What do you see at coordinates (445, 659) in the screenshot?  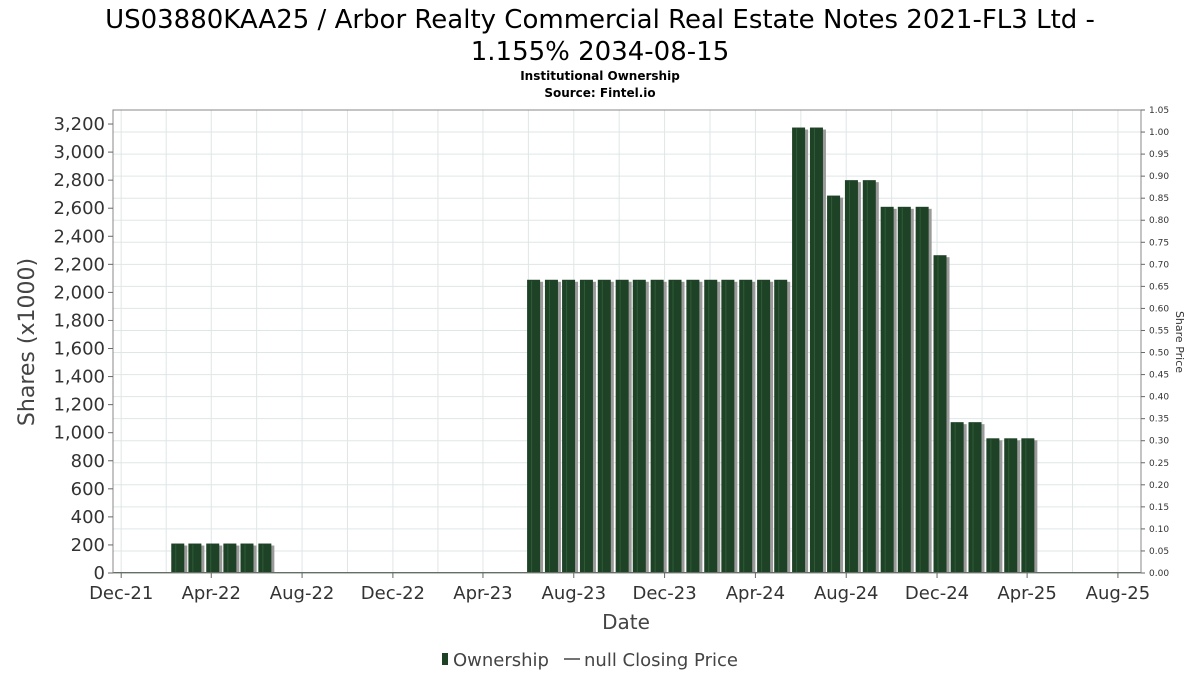 I see `legend-ownership-swatch` at bounding box center [445, 659].